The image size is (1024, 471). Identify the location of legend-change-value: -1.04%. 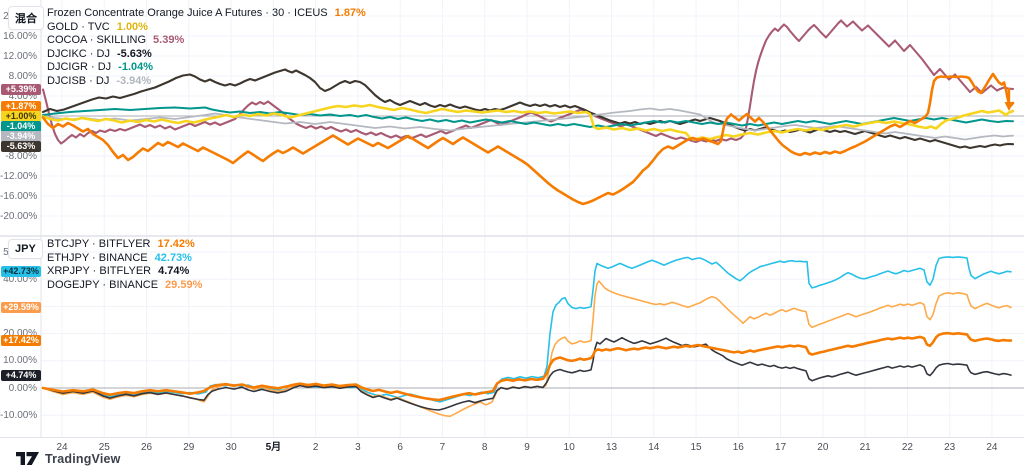
(136, 67).